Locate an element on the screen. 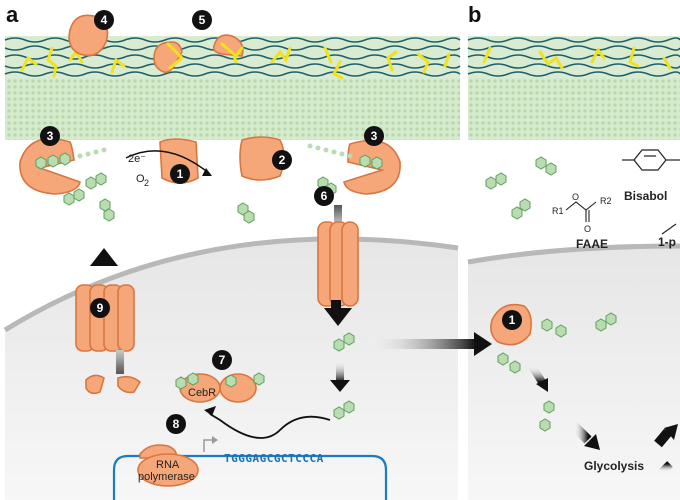  badge-6-label: 6 is located at coordinates (324, 196).